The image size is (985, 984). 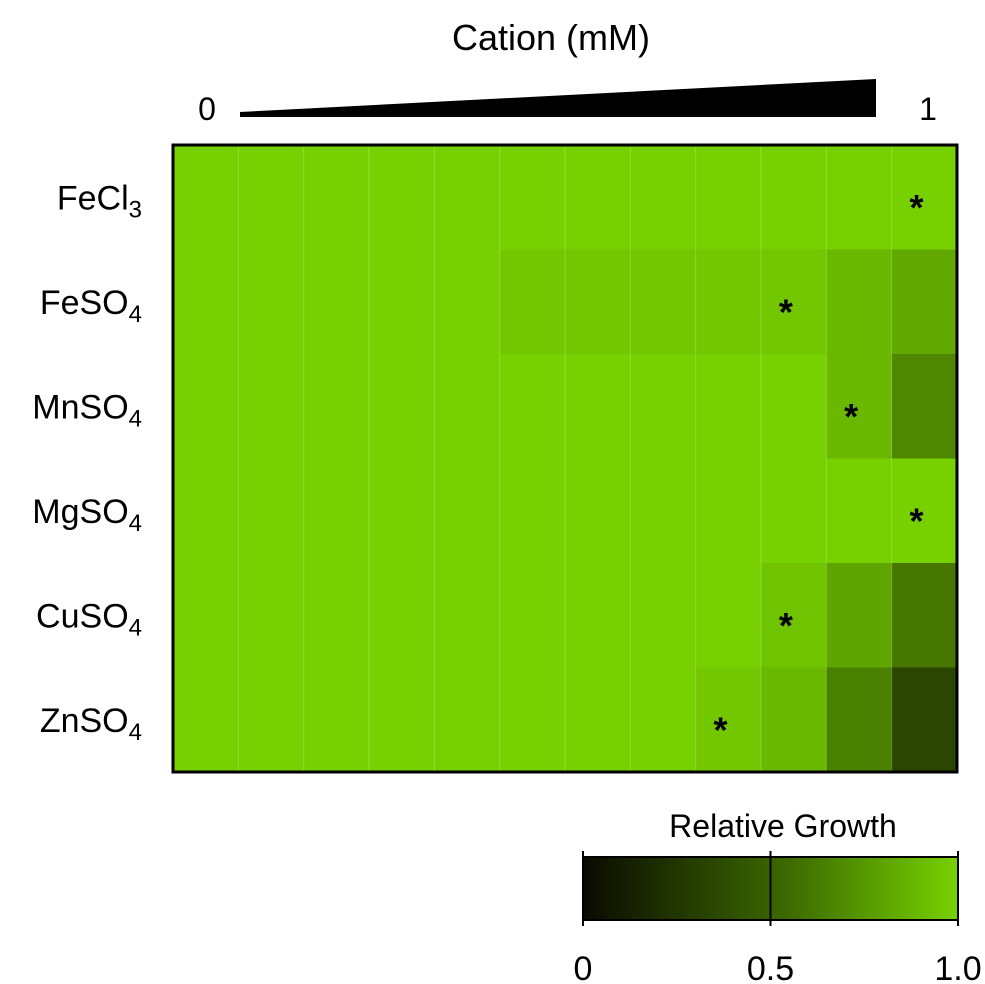 I want to click on colorbar-label: Relative Growth, so click(x=783, y=826).